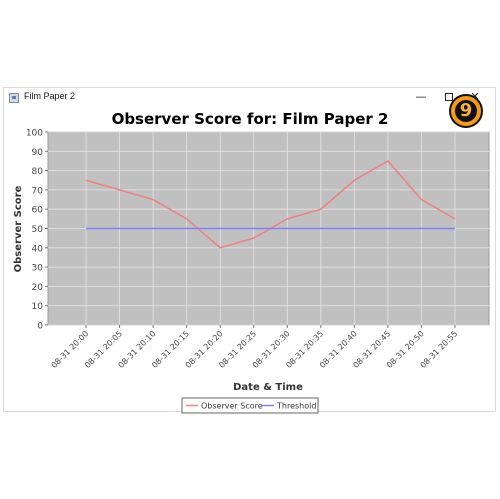 Image resolution: width=500 pixels, height=499 pixels. Describe the element at coordinates (38, 249) in the screenshot. I see `y-tick-label: 40` at that location.